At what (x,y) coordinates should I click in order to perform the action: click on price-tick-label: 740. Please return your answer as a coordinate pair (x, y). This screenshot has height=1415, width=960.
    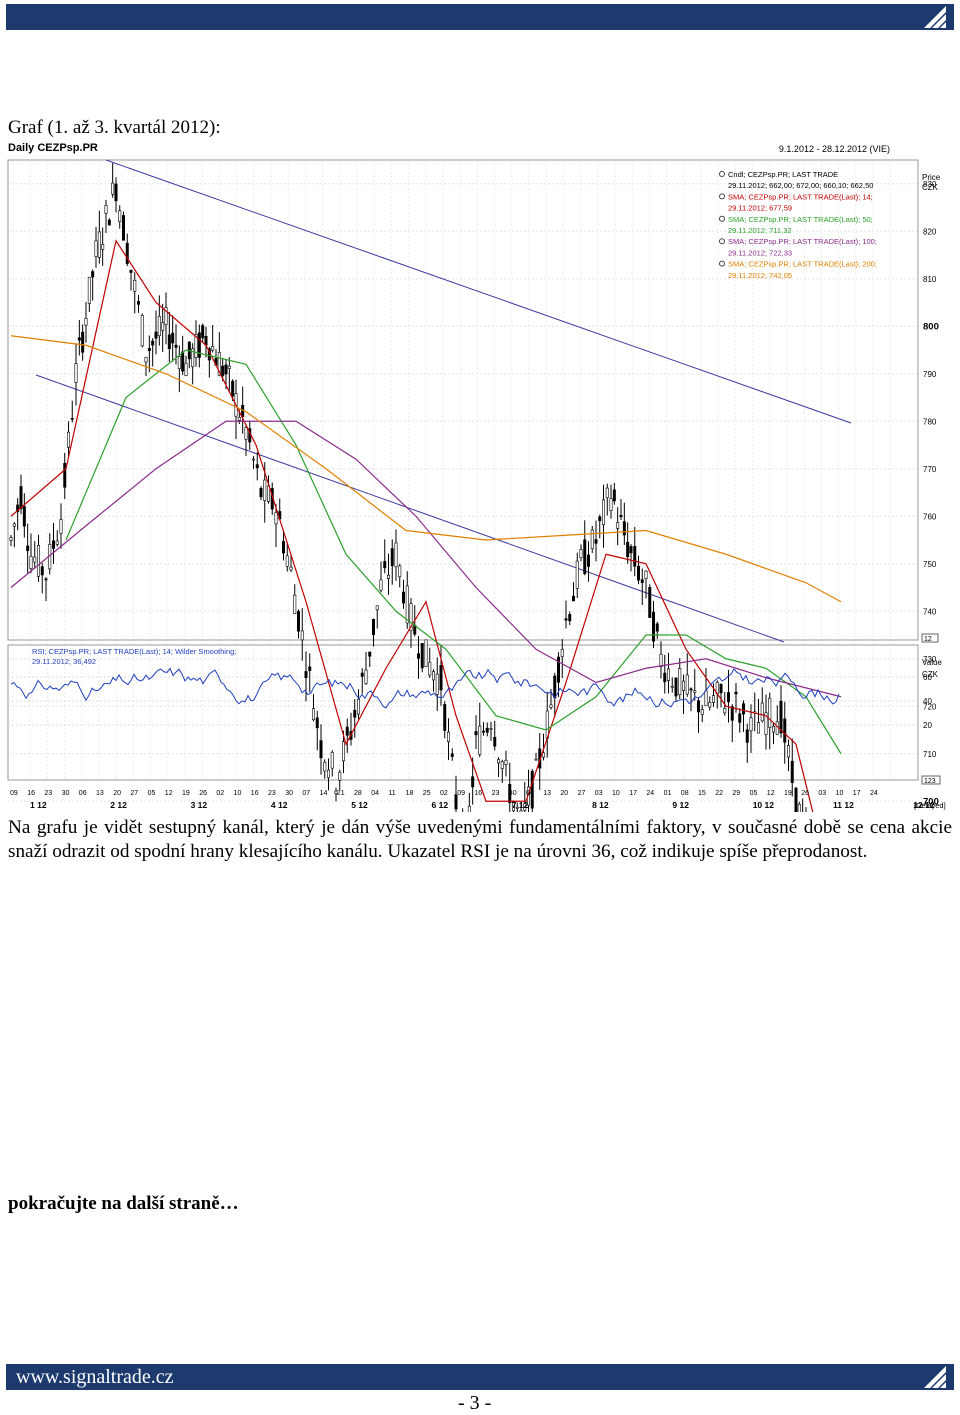
    Looking at the image, I should click on (930, 611).